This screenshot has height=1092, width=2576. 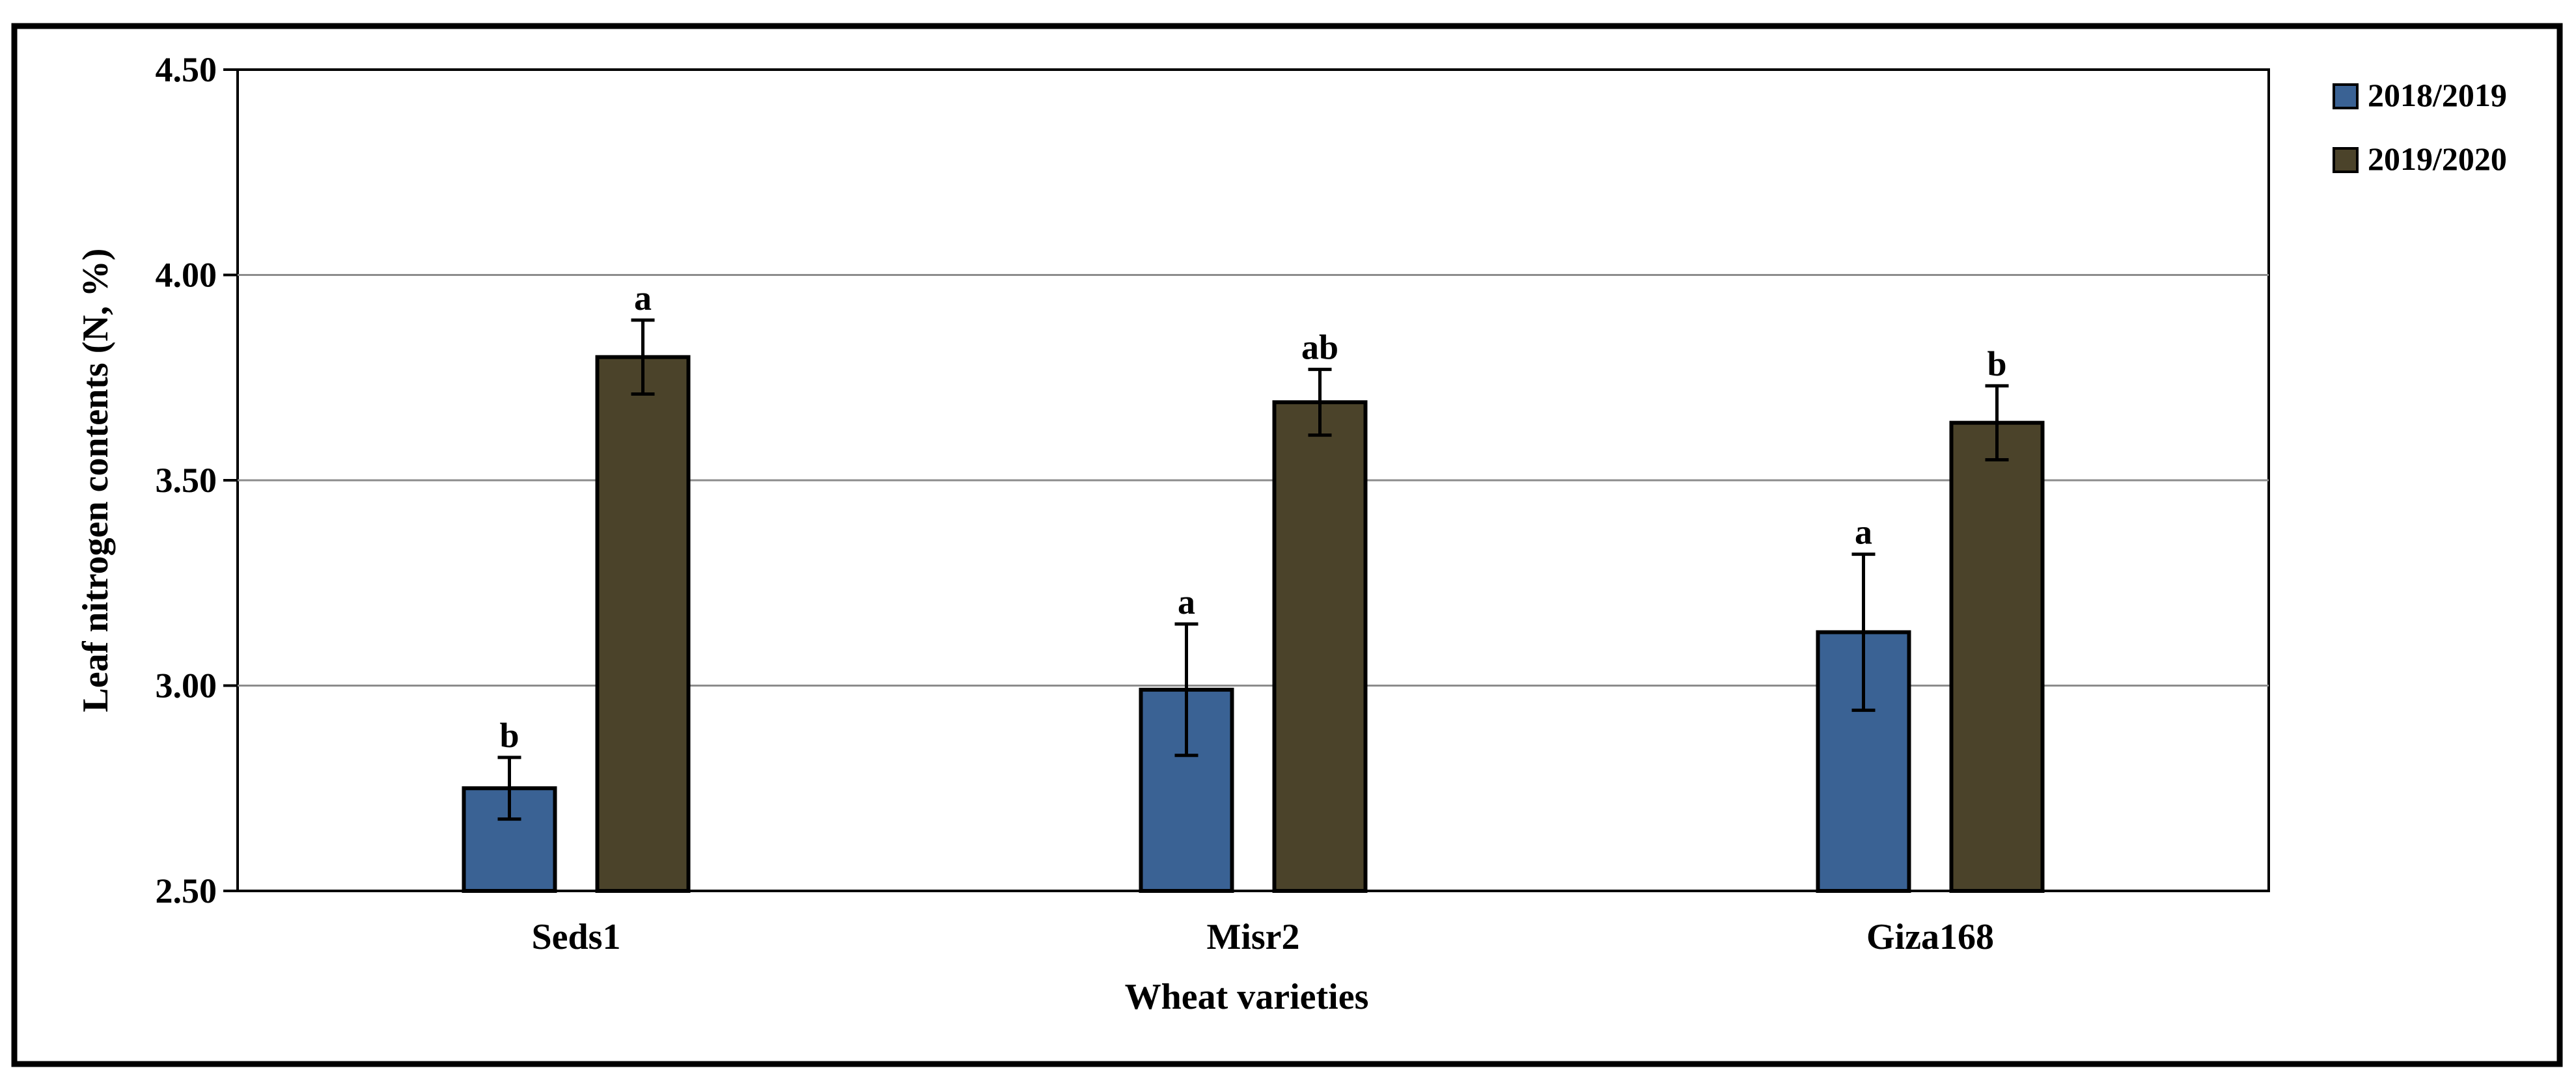 What do you see at coordinates (1319, 348) in the screenshot?
I see `significance-letter: ab` at bounding box center [1319, 348].